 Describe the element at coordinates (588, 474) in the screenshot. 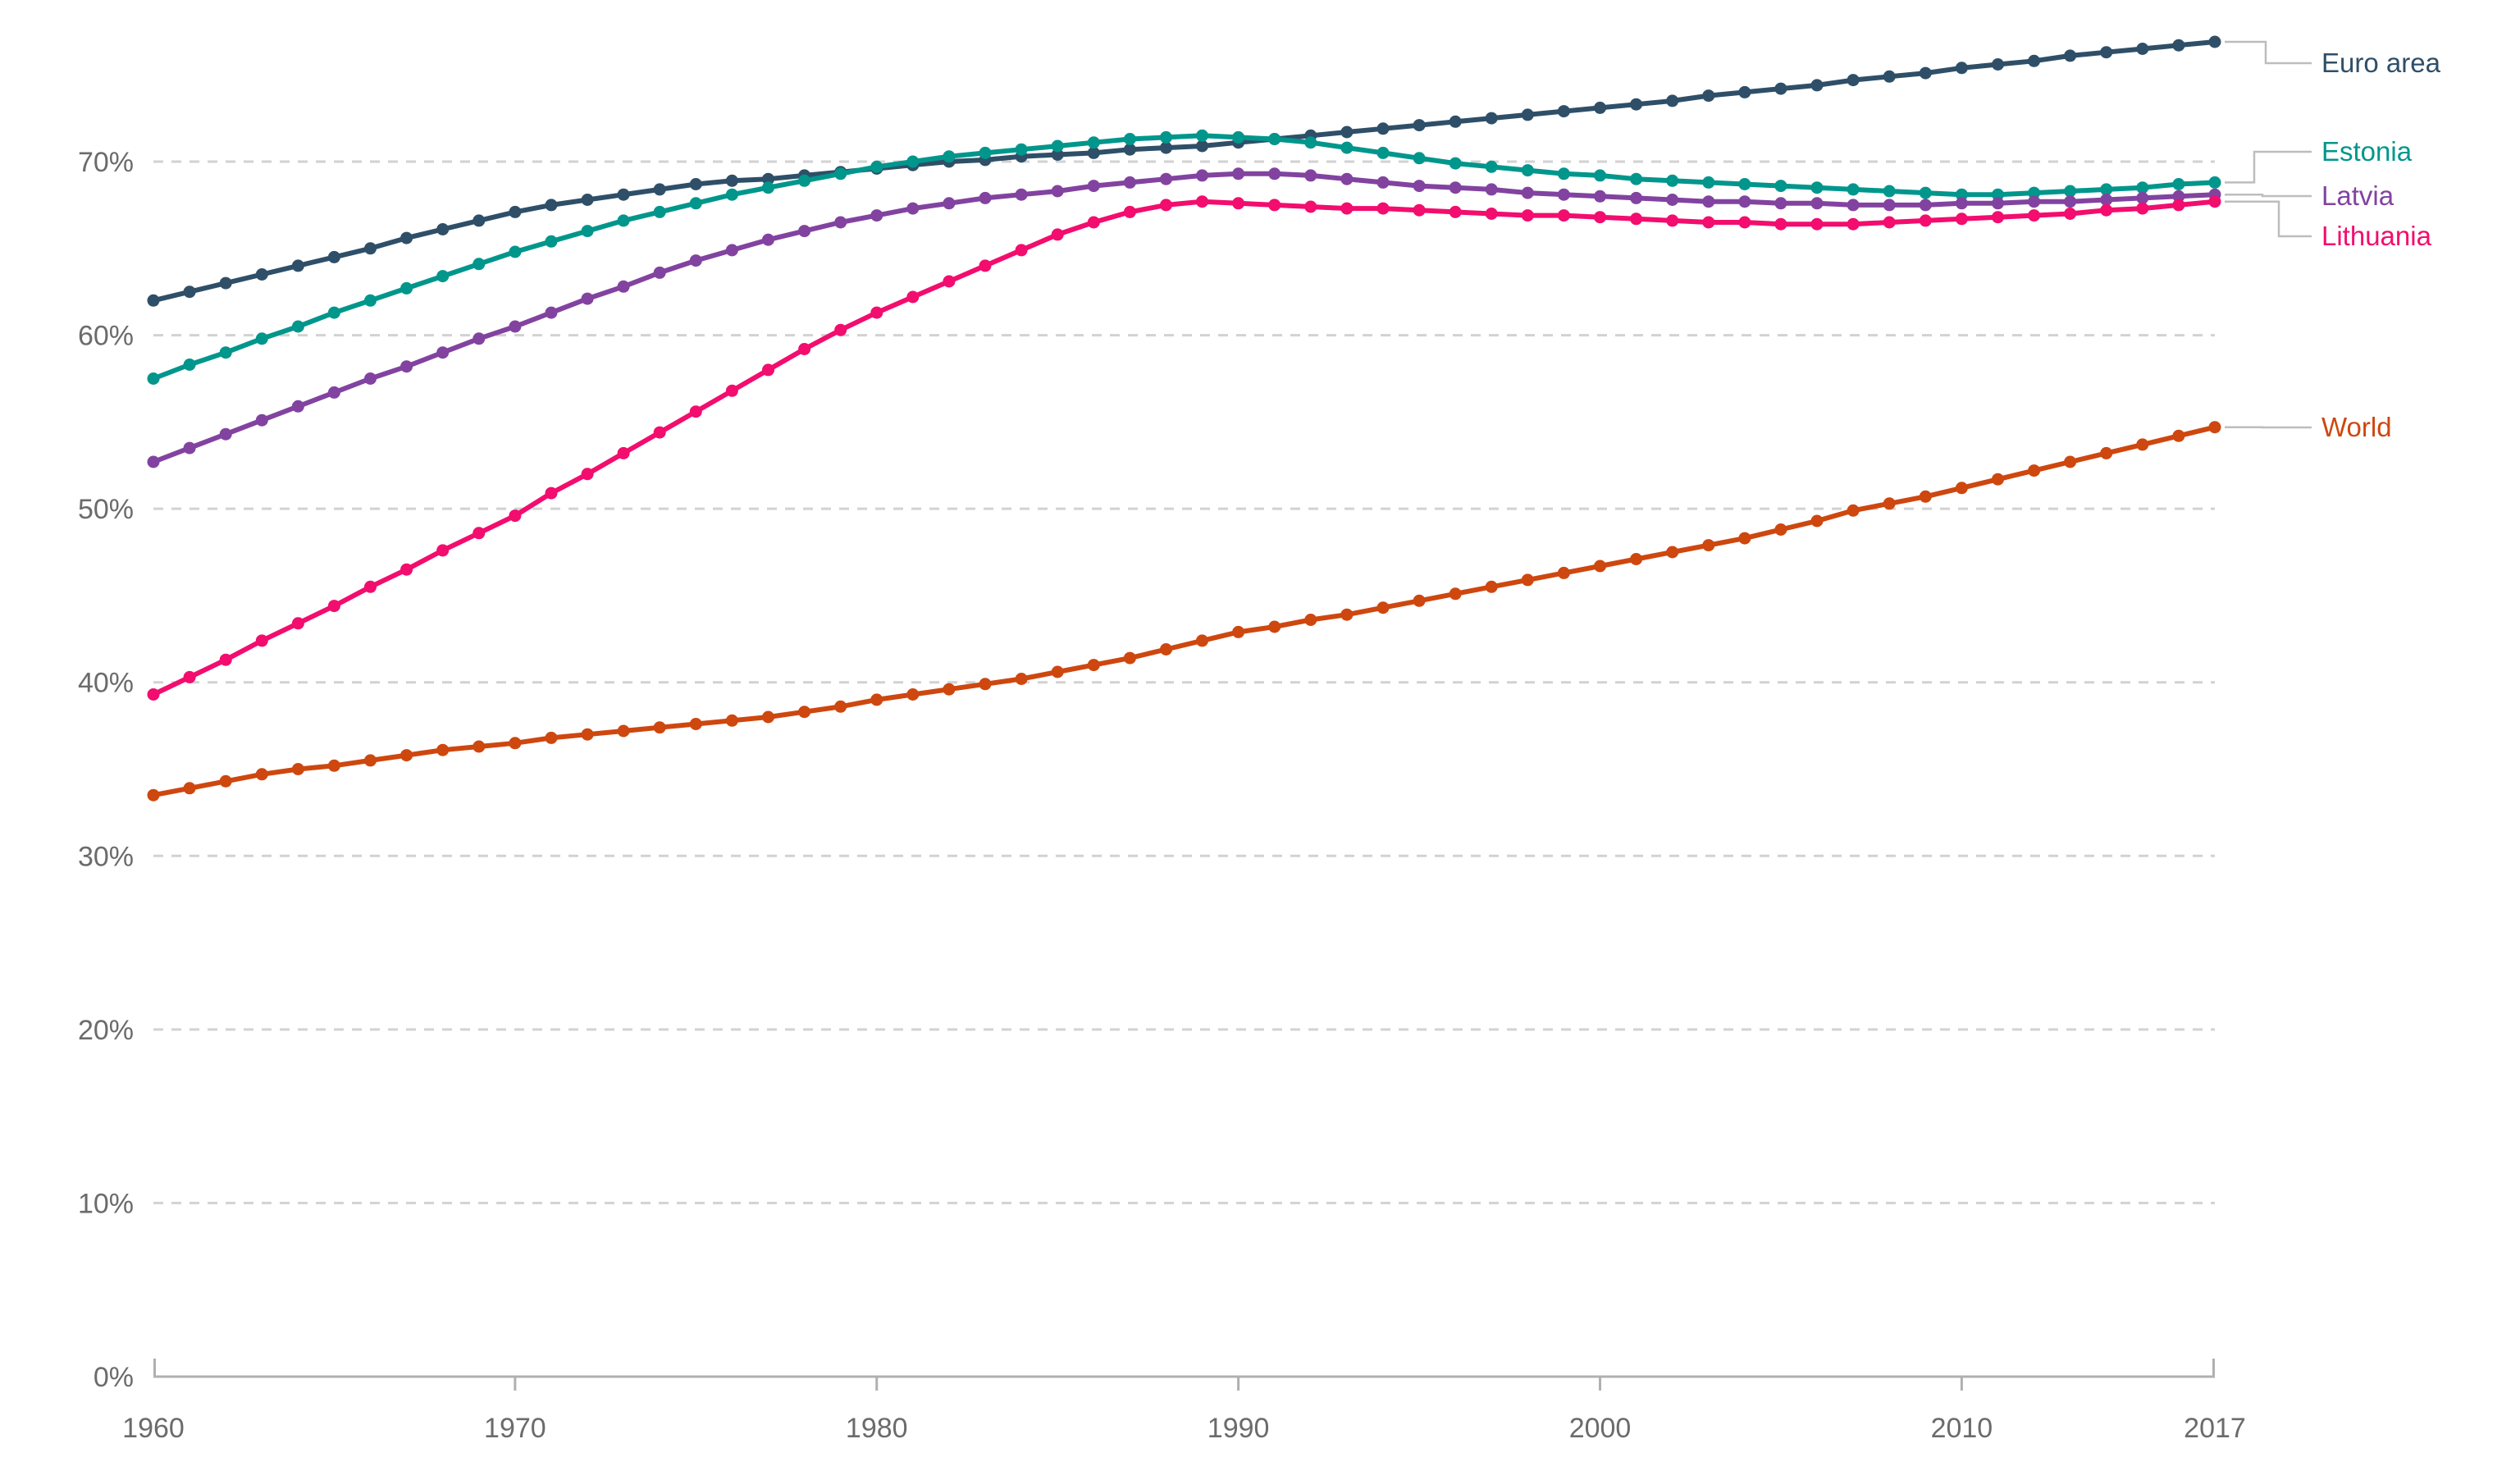

I see `data-point-lithuania-1972` at that location.